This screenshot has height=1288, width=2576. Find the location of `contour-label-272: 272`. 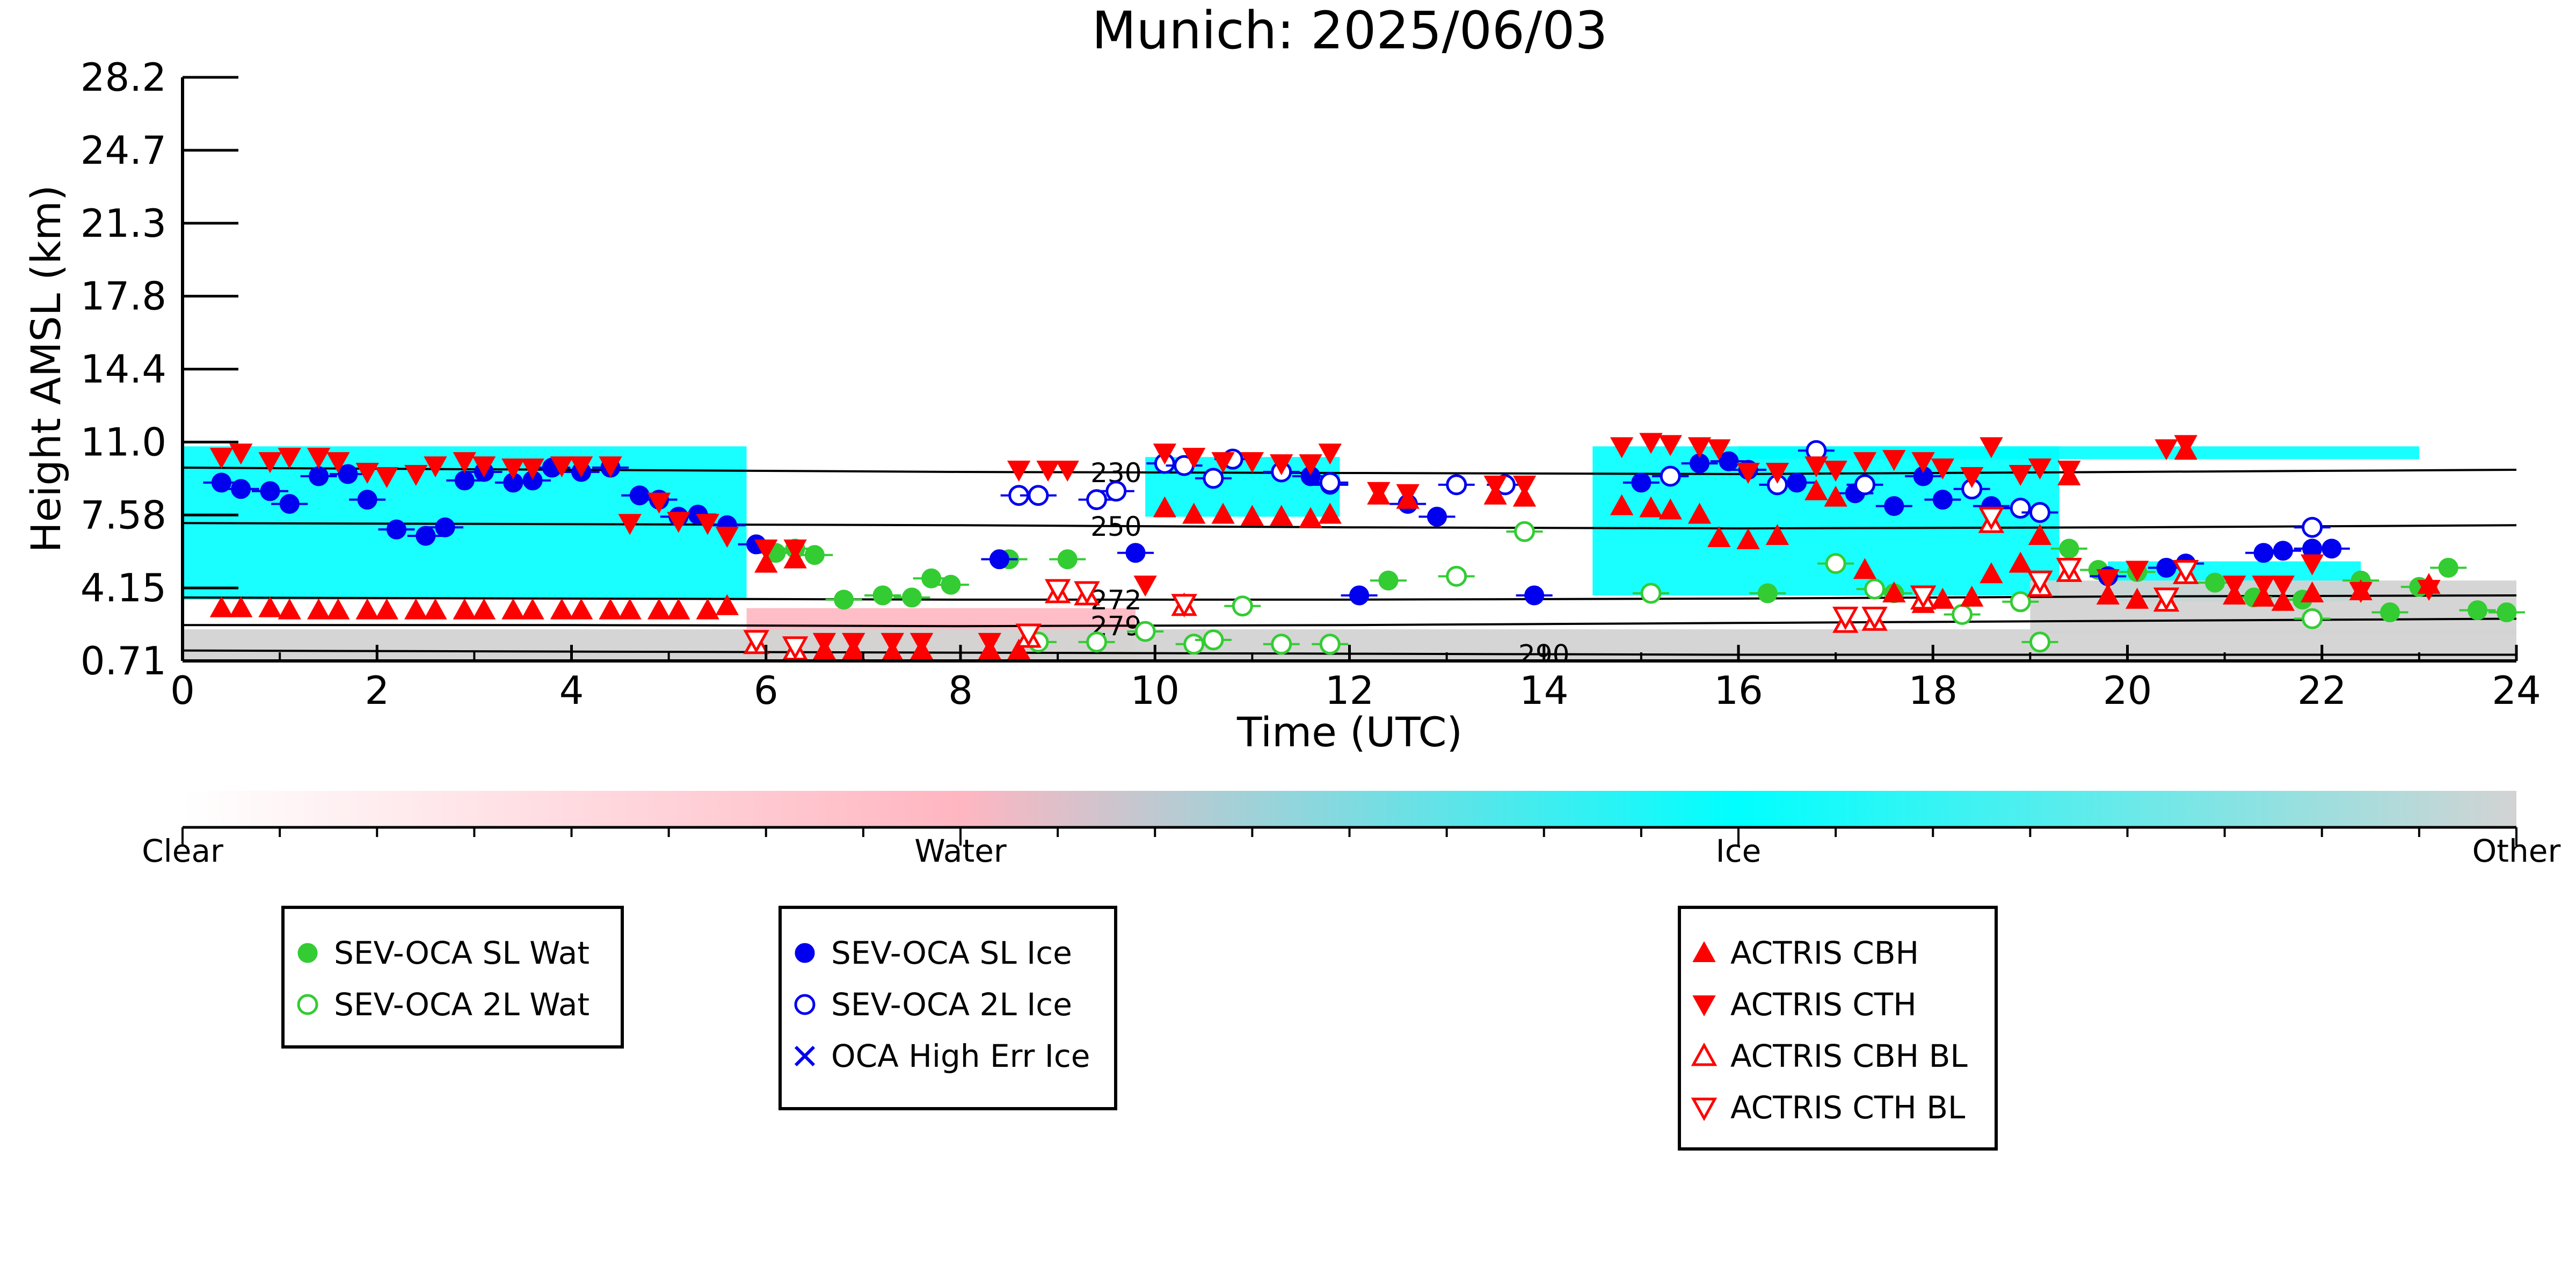

contour-label-272: 272 is located at coordinates (1115, 600).